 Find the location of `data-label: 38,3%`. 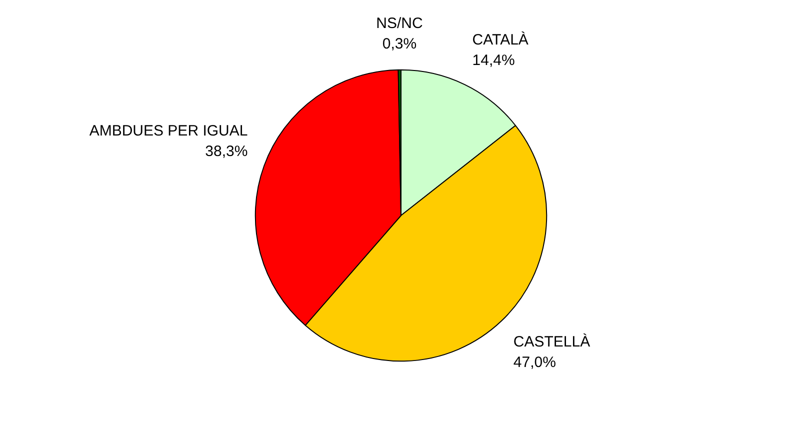

data-label: 38,3% is located at coordinates (226, 151).